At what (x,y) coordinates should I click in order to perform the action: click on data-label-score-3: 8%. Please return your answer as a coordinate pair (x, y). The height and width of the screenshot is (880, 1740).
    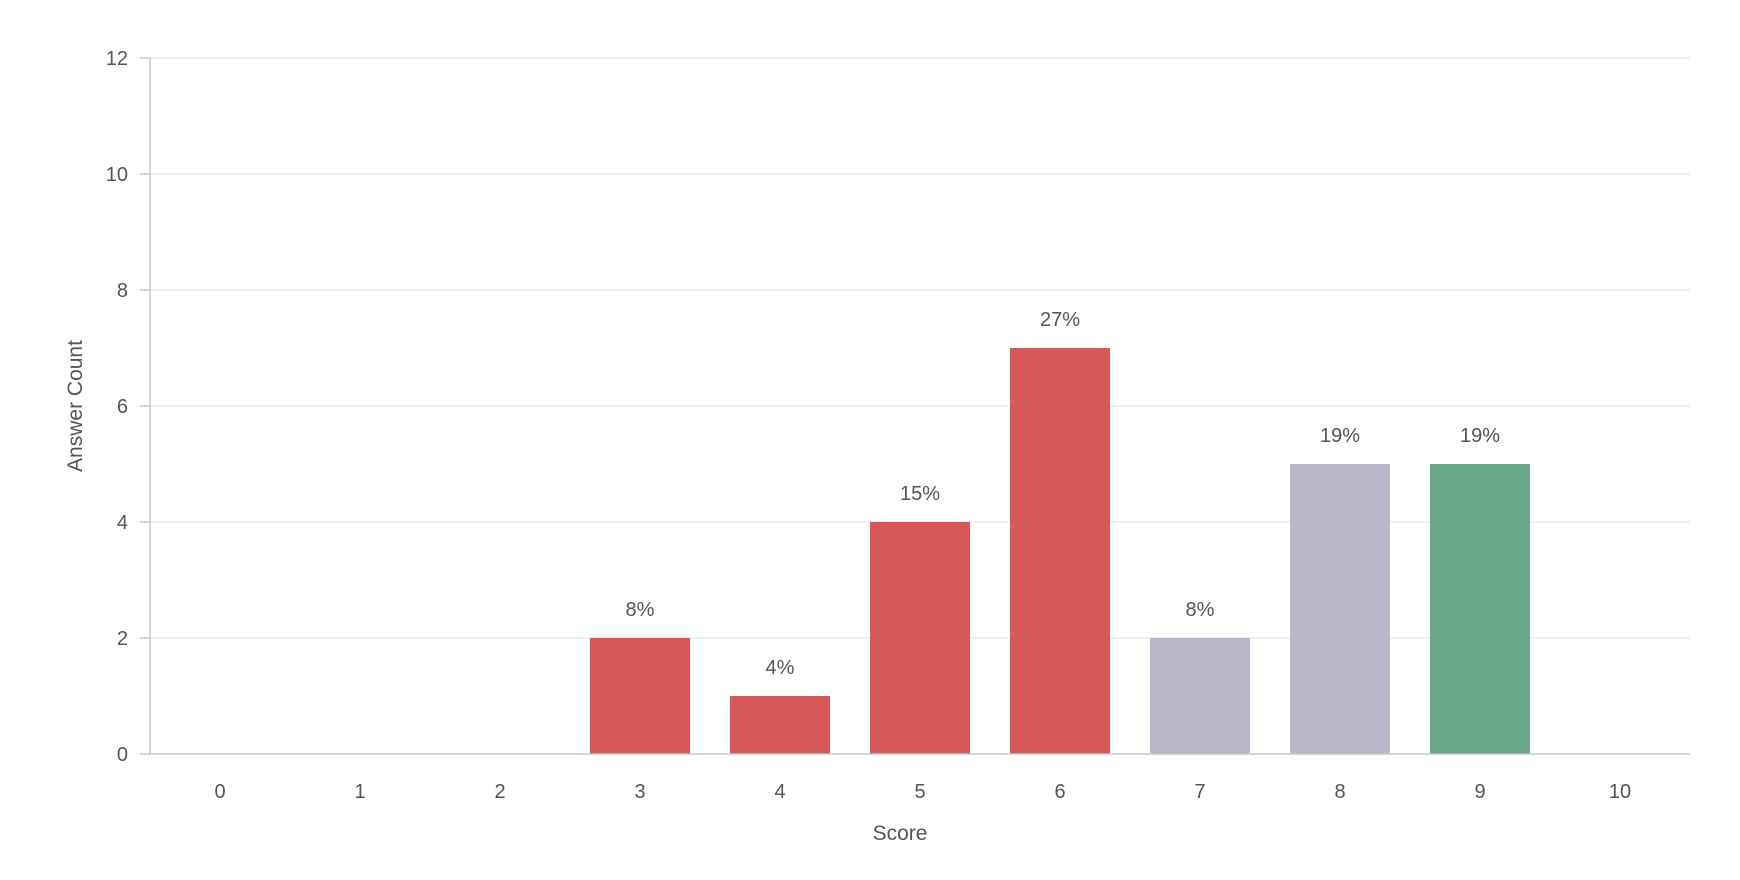
    Looking at the image, I should click on (640, 610).